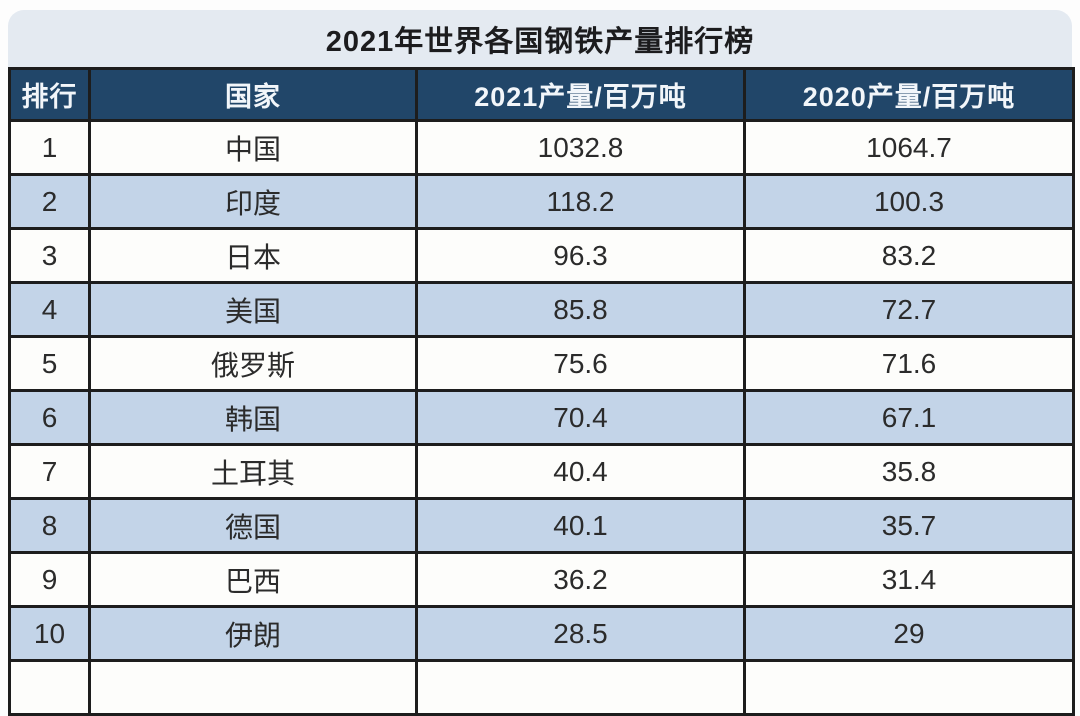  Describe the element at coordinates (580, 417) in the screenshot. I see `cell-2021-value: 70.4` at that location.